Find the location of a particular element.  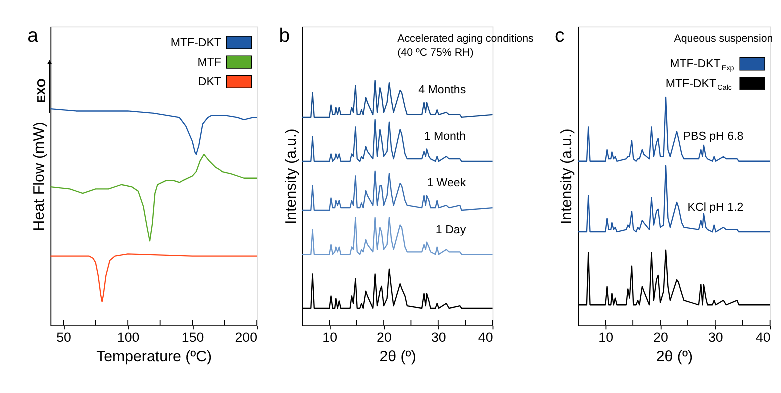

text: EXO is located at coordinates (42, 91).